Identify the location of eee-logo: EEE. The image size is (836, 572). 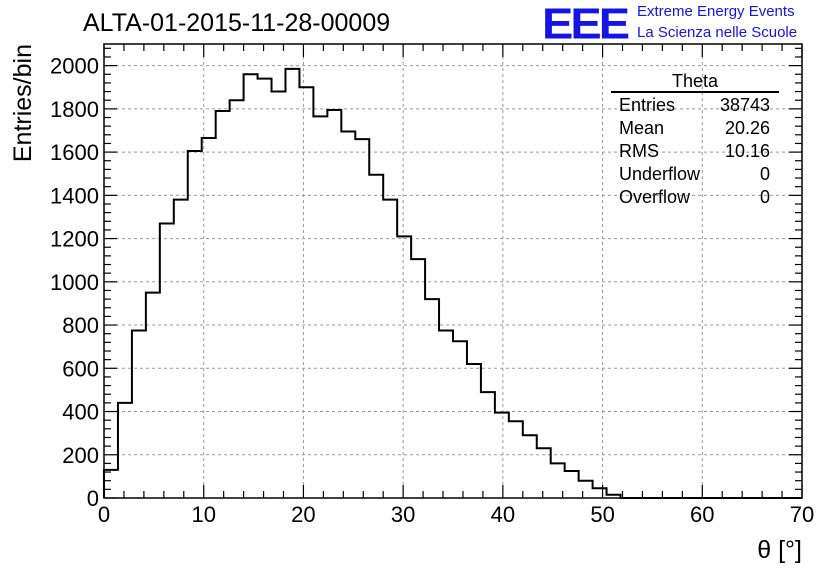
(586, 24).